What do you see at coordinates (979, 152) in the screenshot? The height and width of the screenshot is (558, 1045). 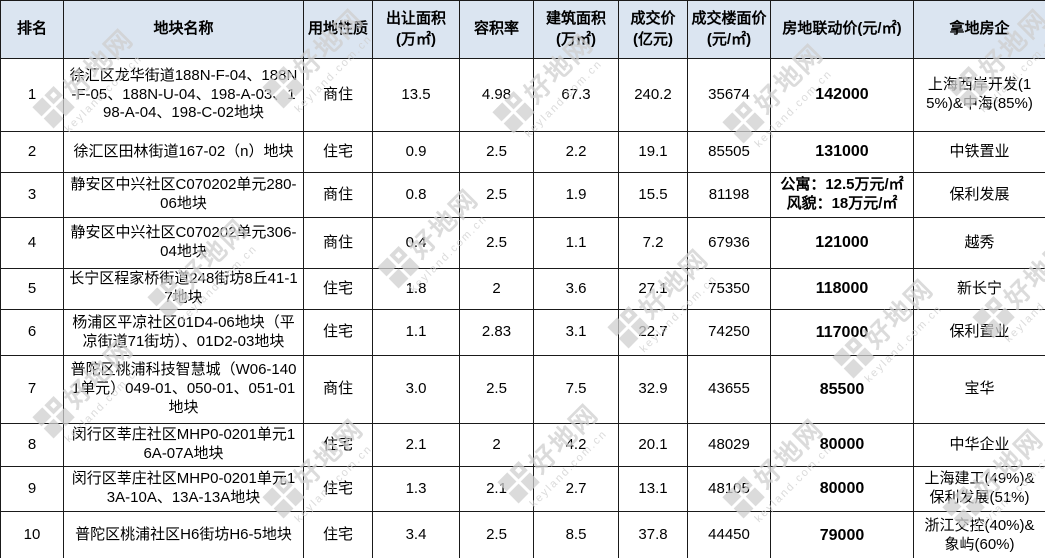 I see `cell-developer: 中铁置业` at bounding box center [979, 152].